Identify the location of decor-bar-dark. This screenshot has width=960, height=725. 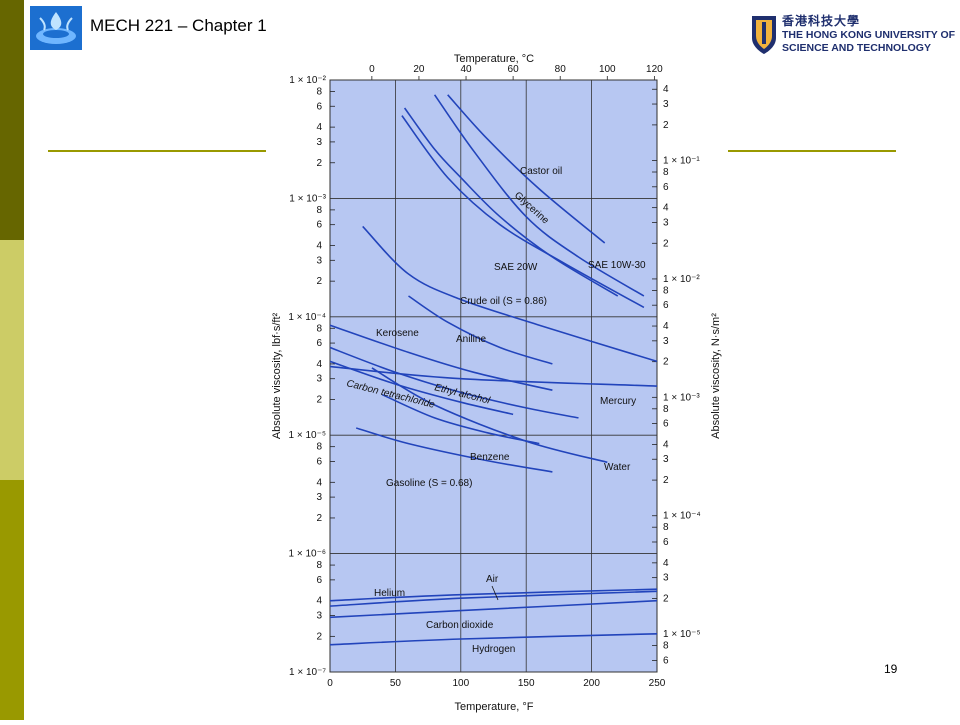
(12, 120).